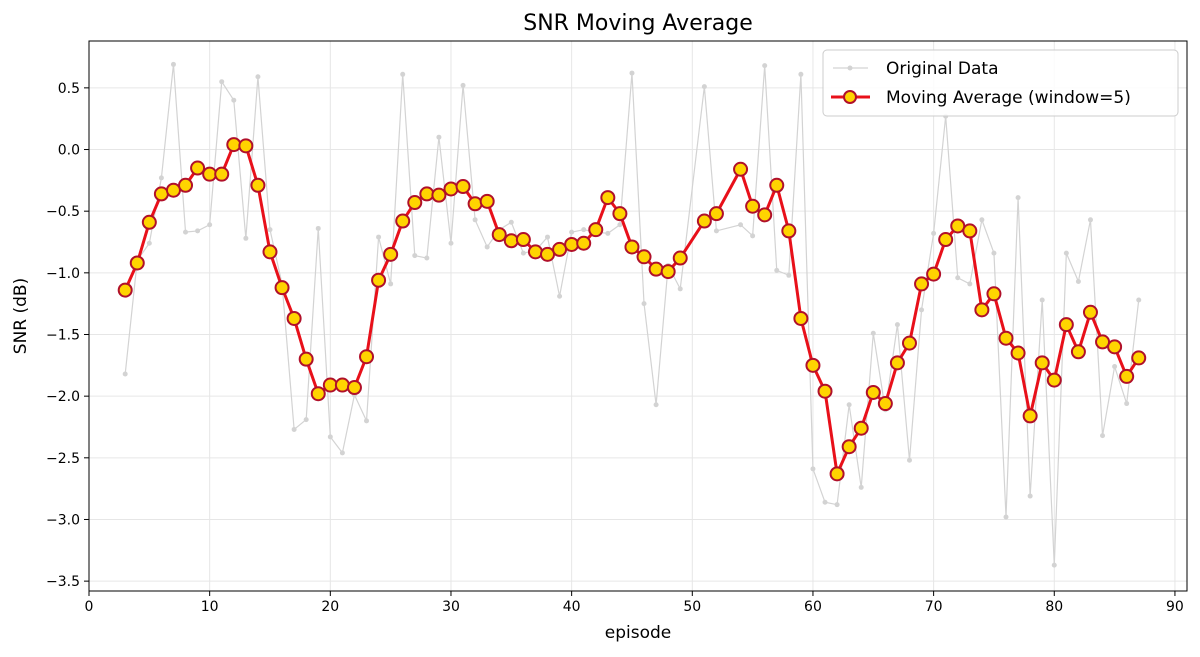  I want to click on legend: Original Data Moving Average (window=5), so click(1000, 83).